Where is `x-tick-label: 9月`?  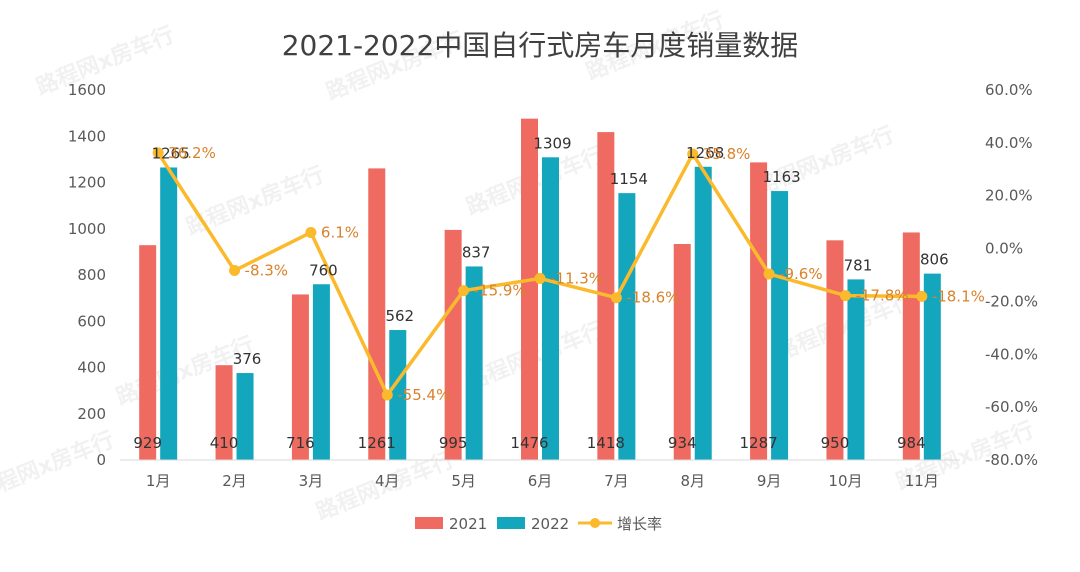 x-tick-label: 9月 is located at coordinates (769, 481).